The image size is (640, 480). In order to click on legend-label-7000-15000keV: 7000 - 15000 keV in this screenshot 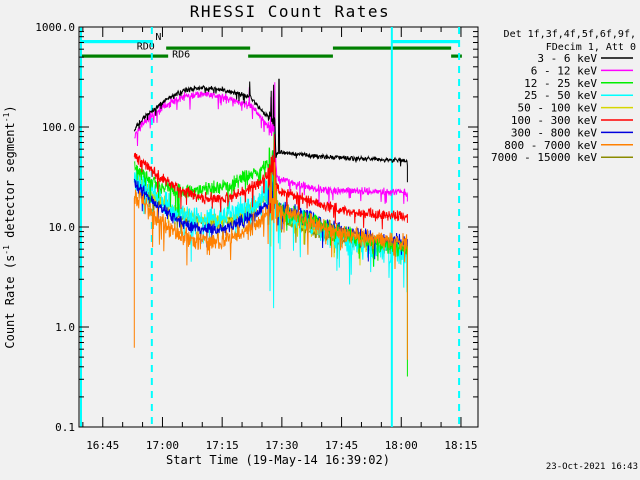, I will do `click(544, 157)`.